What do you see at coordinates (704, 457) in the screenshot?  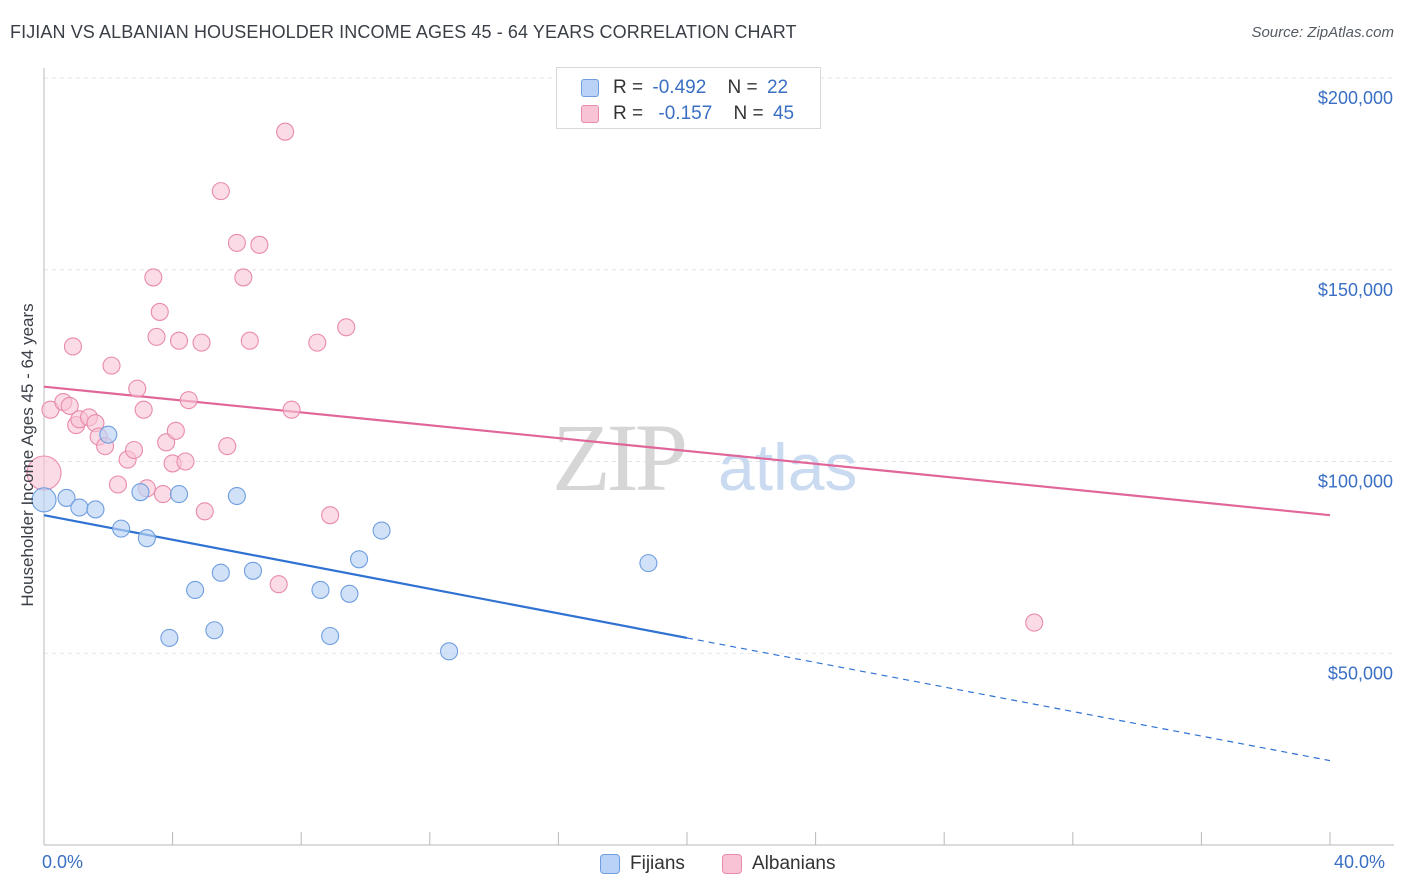 I see `watermark: ZIP atlas` at bounding box center [704, 457].